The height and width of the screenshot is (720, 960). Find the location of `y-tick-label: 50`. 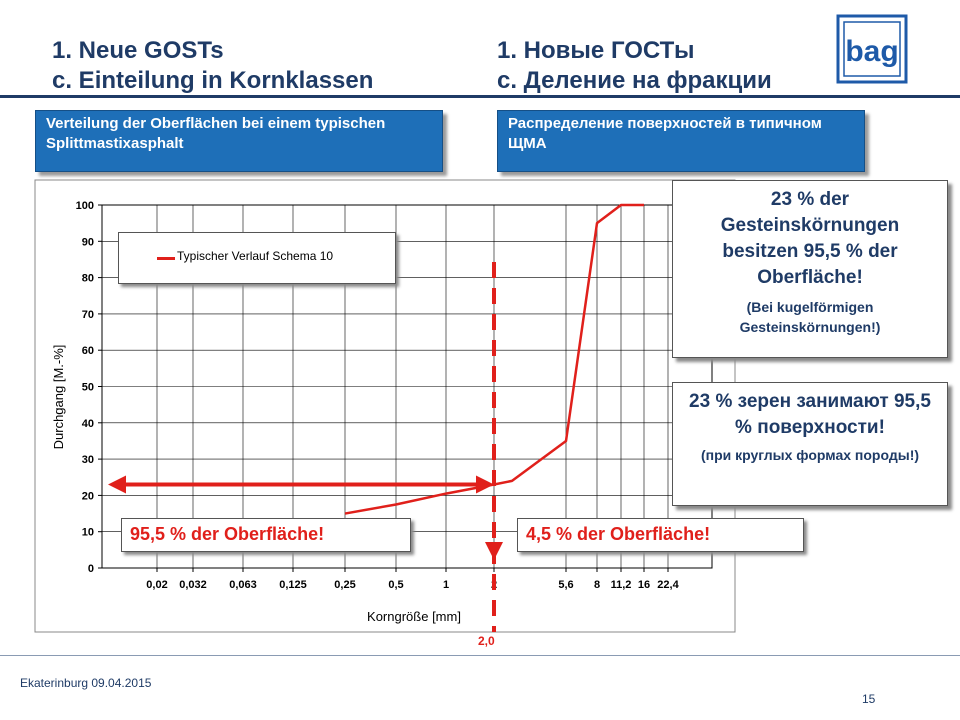

y-tick-label: 50 is located at coordinates (88, 388).